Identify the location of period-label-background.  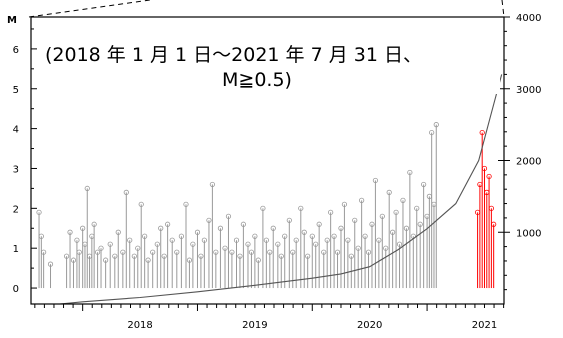
(270, 65).